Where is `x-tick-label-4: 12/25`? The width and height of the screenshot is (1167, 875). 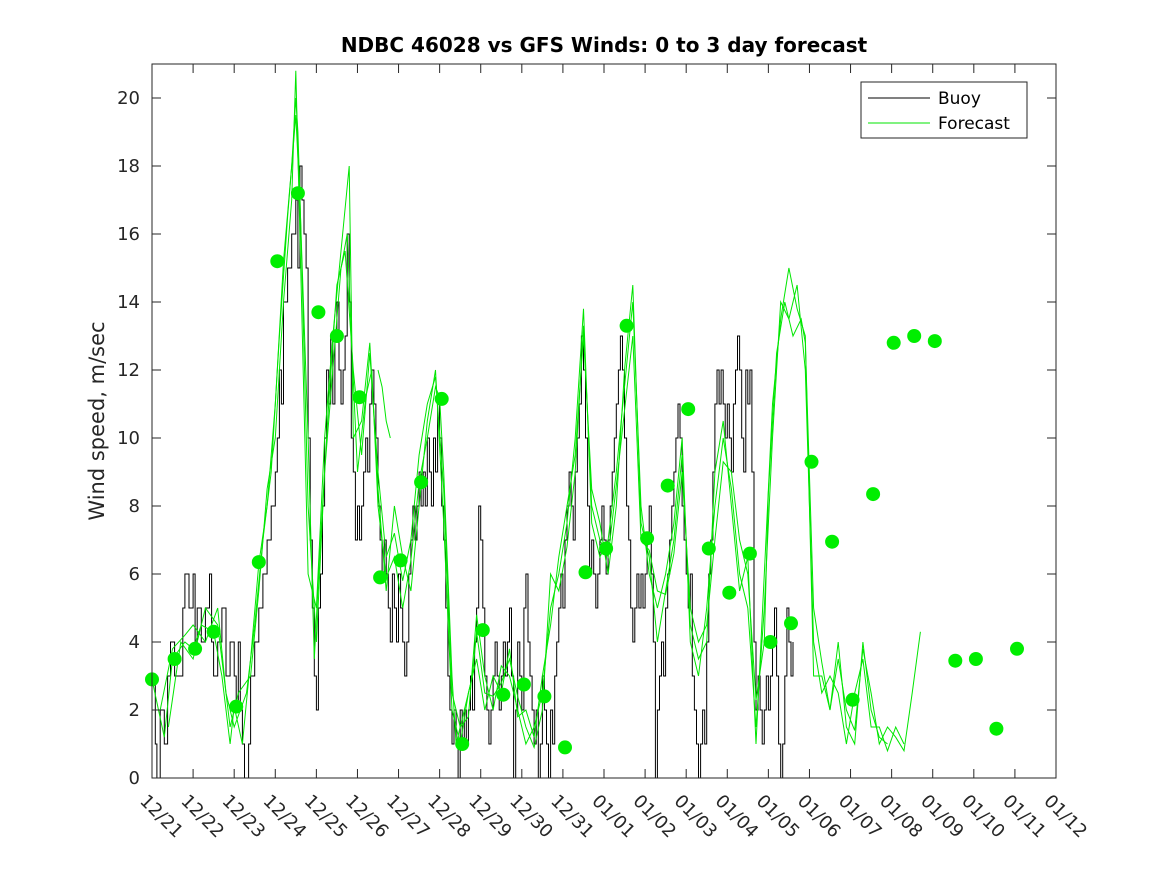
x-tick-label-4: 12/25 is located at coordinates (326, 817).